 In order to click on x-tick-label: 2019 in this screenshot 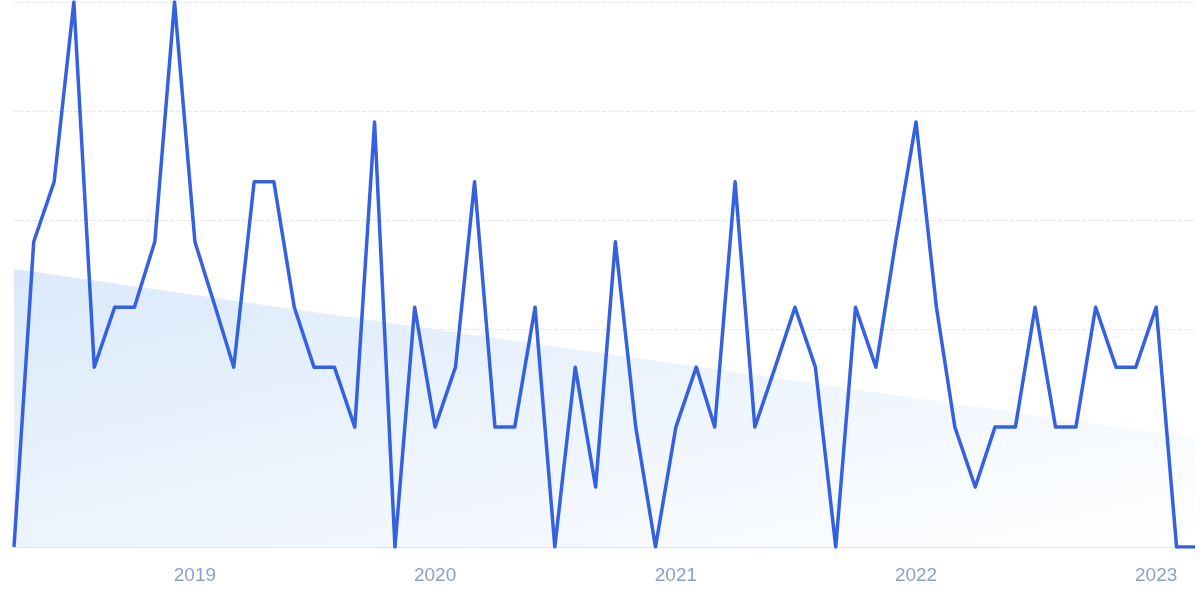, I will do `click(195, 574)`.